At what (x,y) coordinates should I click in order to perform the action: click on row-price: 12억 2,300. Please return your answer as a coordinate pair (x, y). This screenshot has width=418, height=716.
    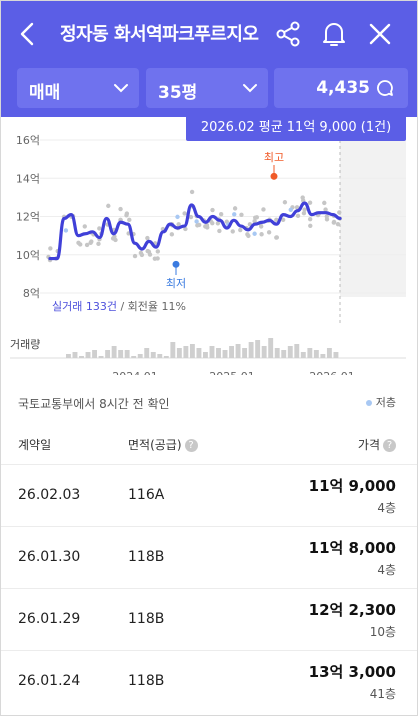
    Looking at the image, I should click on (352, 610).